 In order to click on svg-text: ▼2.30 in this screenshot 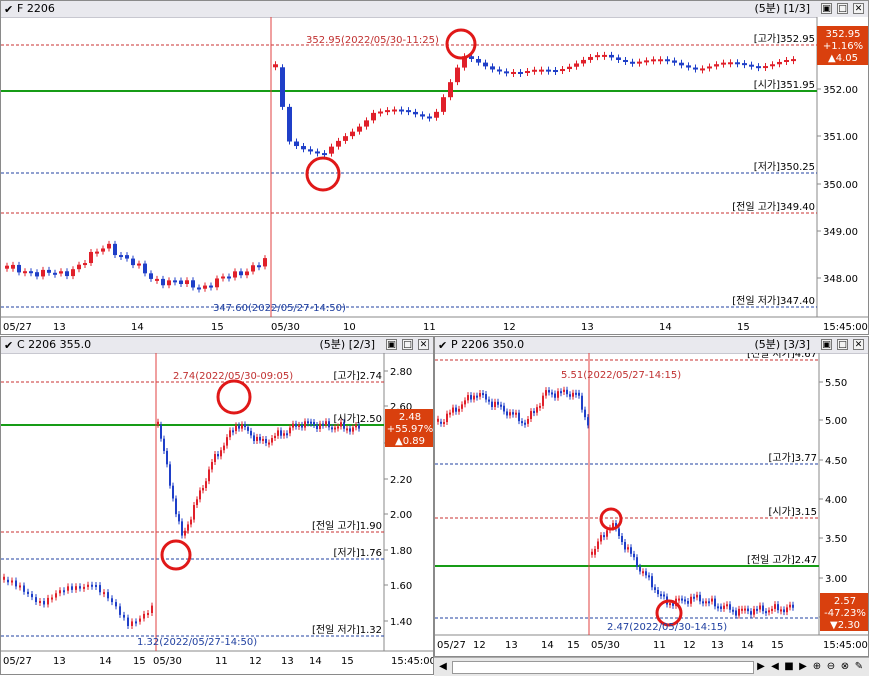, I will do `click(845, 625)`.